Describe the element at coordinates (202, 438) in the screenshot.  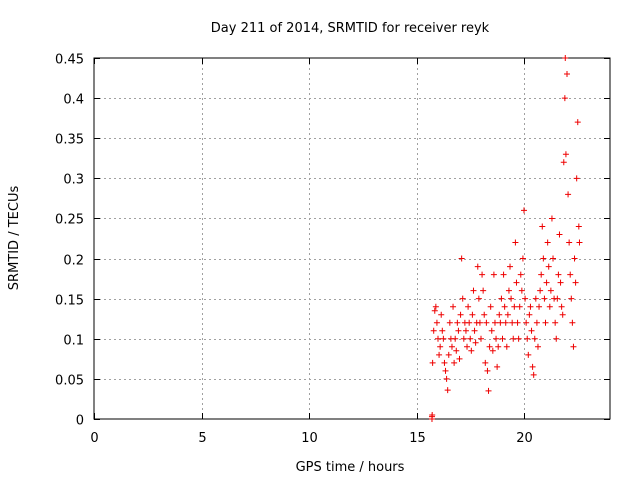
I see `x-tick-label: 5` at that location.